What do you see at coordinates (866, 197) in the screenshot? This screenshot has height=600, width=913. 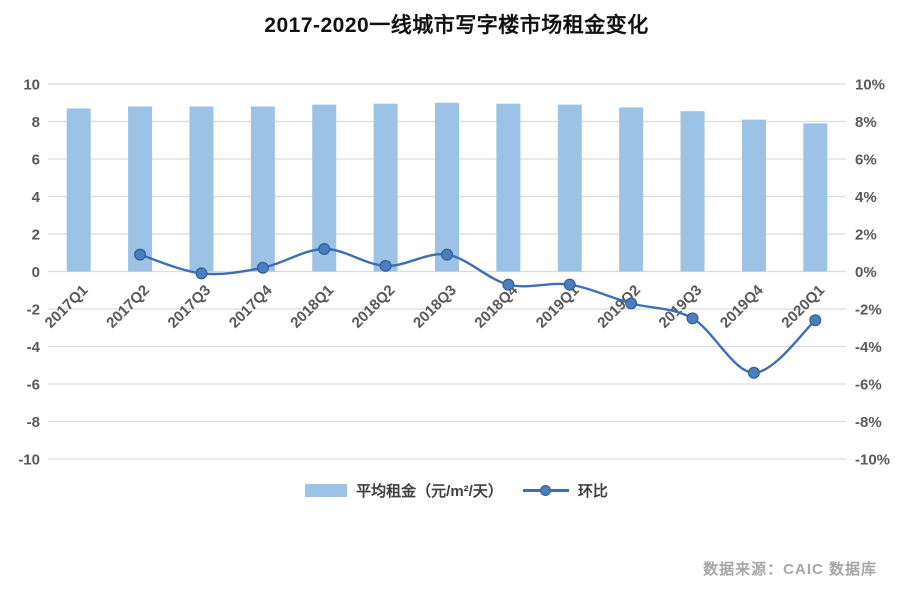 I see `right-axis-tick: 4%` at bounding box center [866, 197].